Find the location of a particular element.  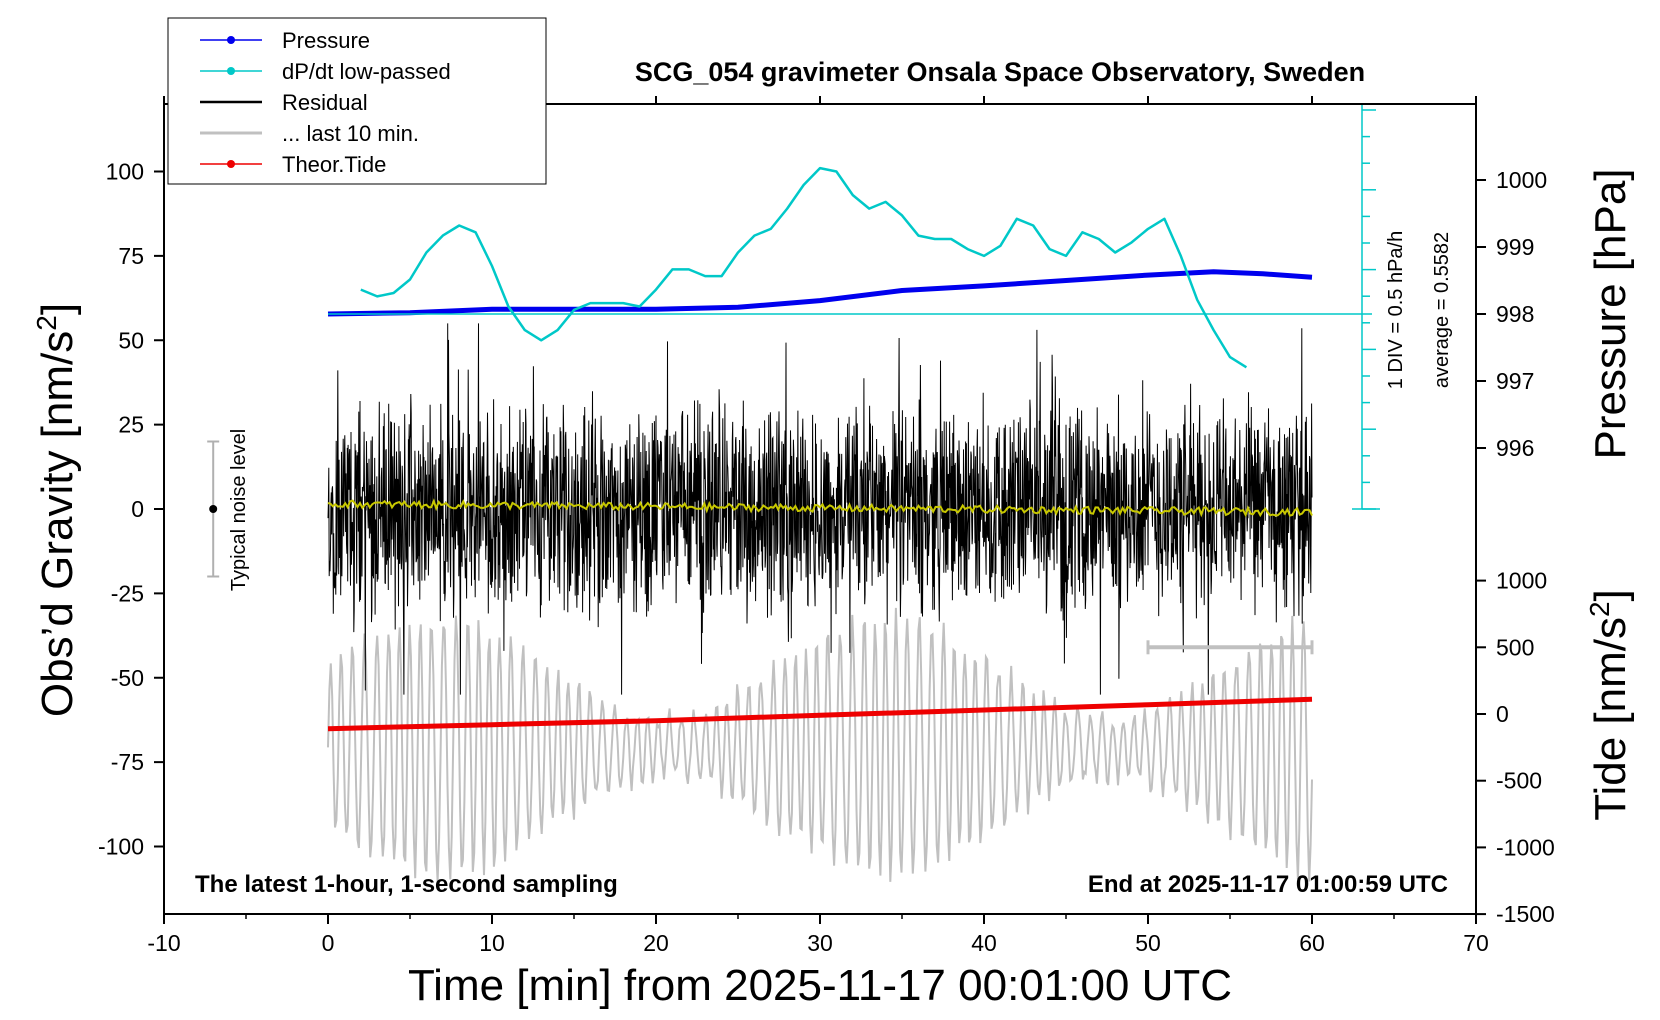

y-axis-left-ticks: 100 75 50 25 0 -25 -50 -75 -100 is located at coordinates (131, 509).